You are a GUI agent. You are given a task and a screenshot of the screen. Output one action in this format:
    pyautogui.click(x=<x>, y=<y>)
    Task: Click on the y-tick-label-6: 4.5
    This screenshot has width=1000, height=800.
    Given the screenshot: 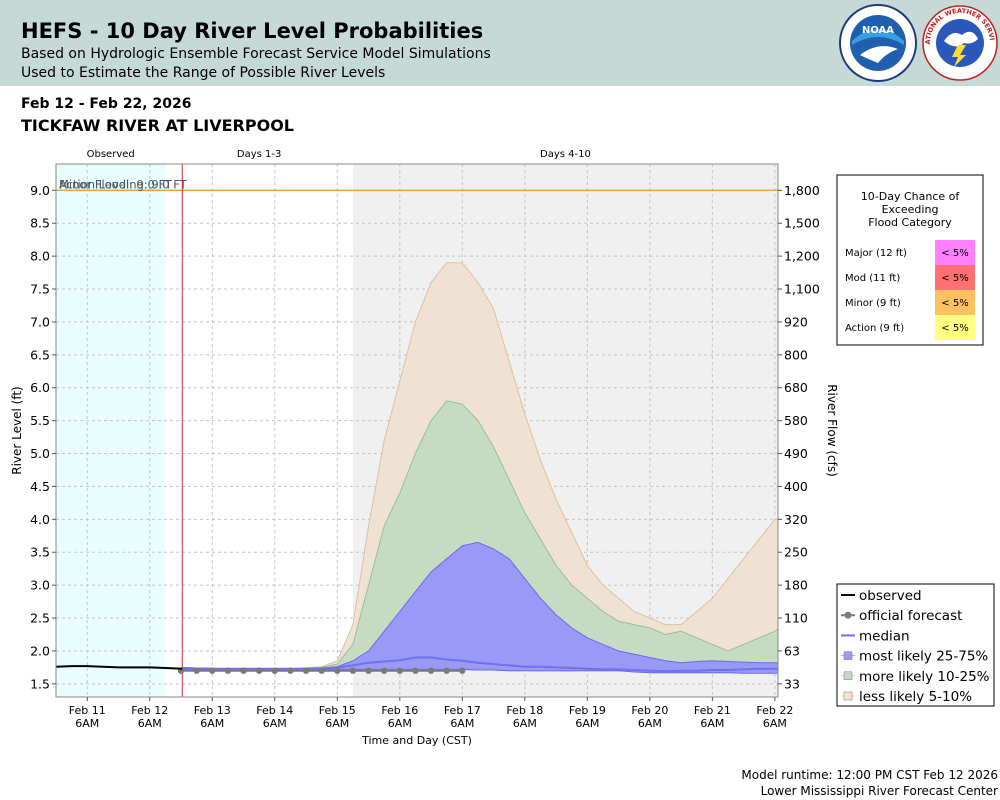 What is the action you would take?
    pyautogui.click(x=40, y=486)
    